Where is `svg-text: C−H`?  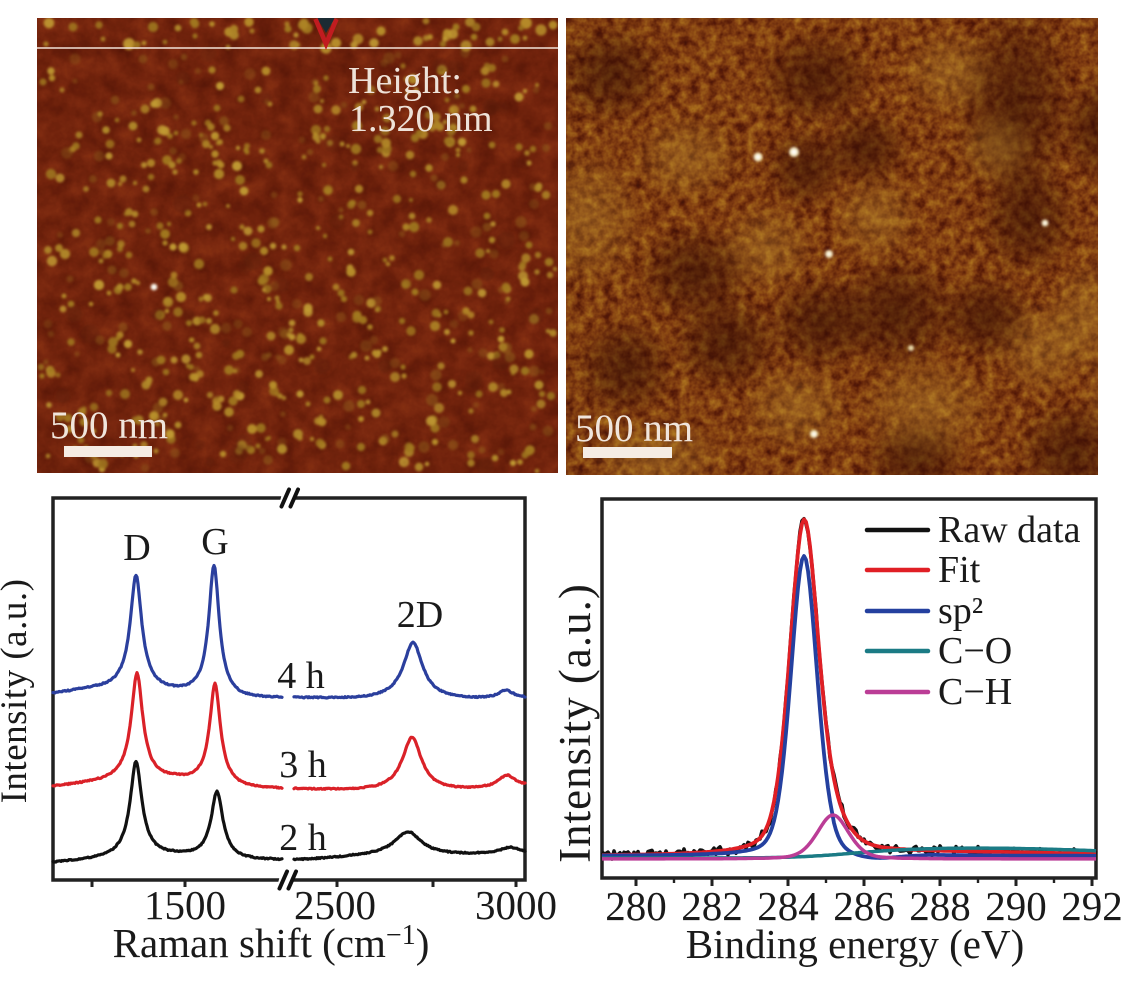
svg-text: C−H is located at coordinates (975, 692).